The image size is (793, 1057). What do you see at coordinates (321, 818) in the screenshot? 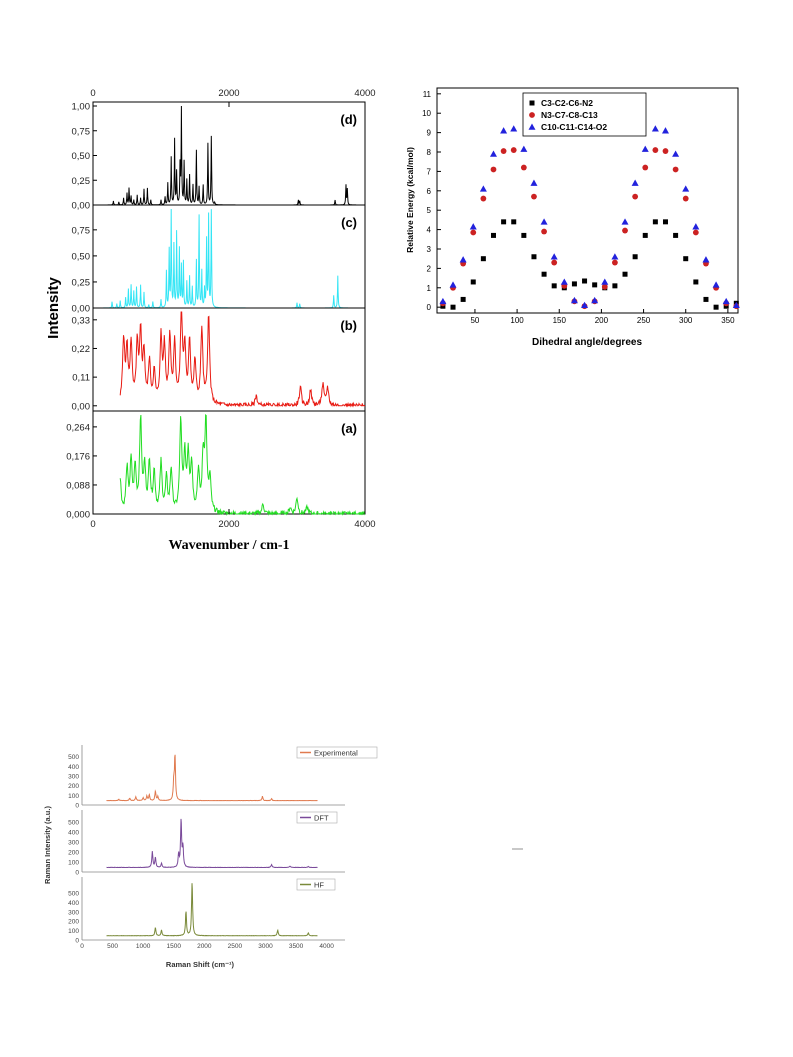
I see `raman-legend-label: DFT` at bounding box center [321, 818].